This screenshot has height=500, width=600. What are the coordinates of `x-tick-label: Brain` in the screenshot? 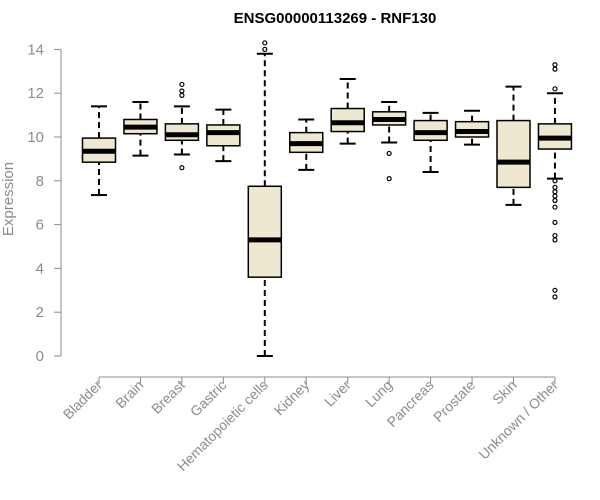 It's located at (129, 394).